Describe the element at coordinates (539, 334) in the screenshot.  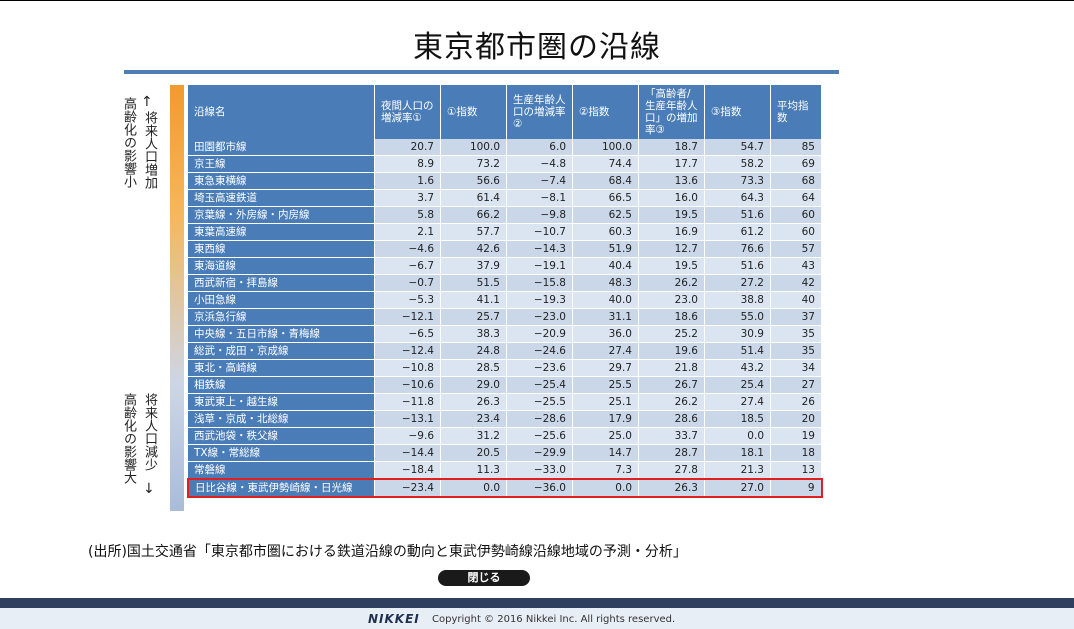
I see `cell-working-pop: −20.9` at that location.